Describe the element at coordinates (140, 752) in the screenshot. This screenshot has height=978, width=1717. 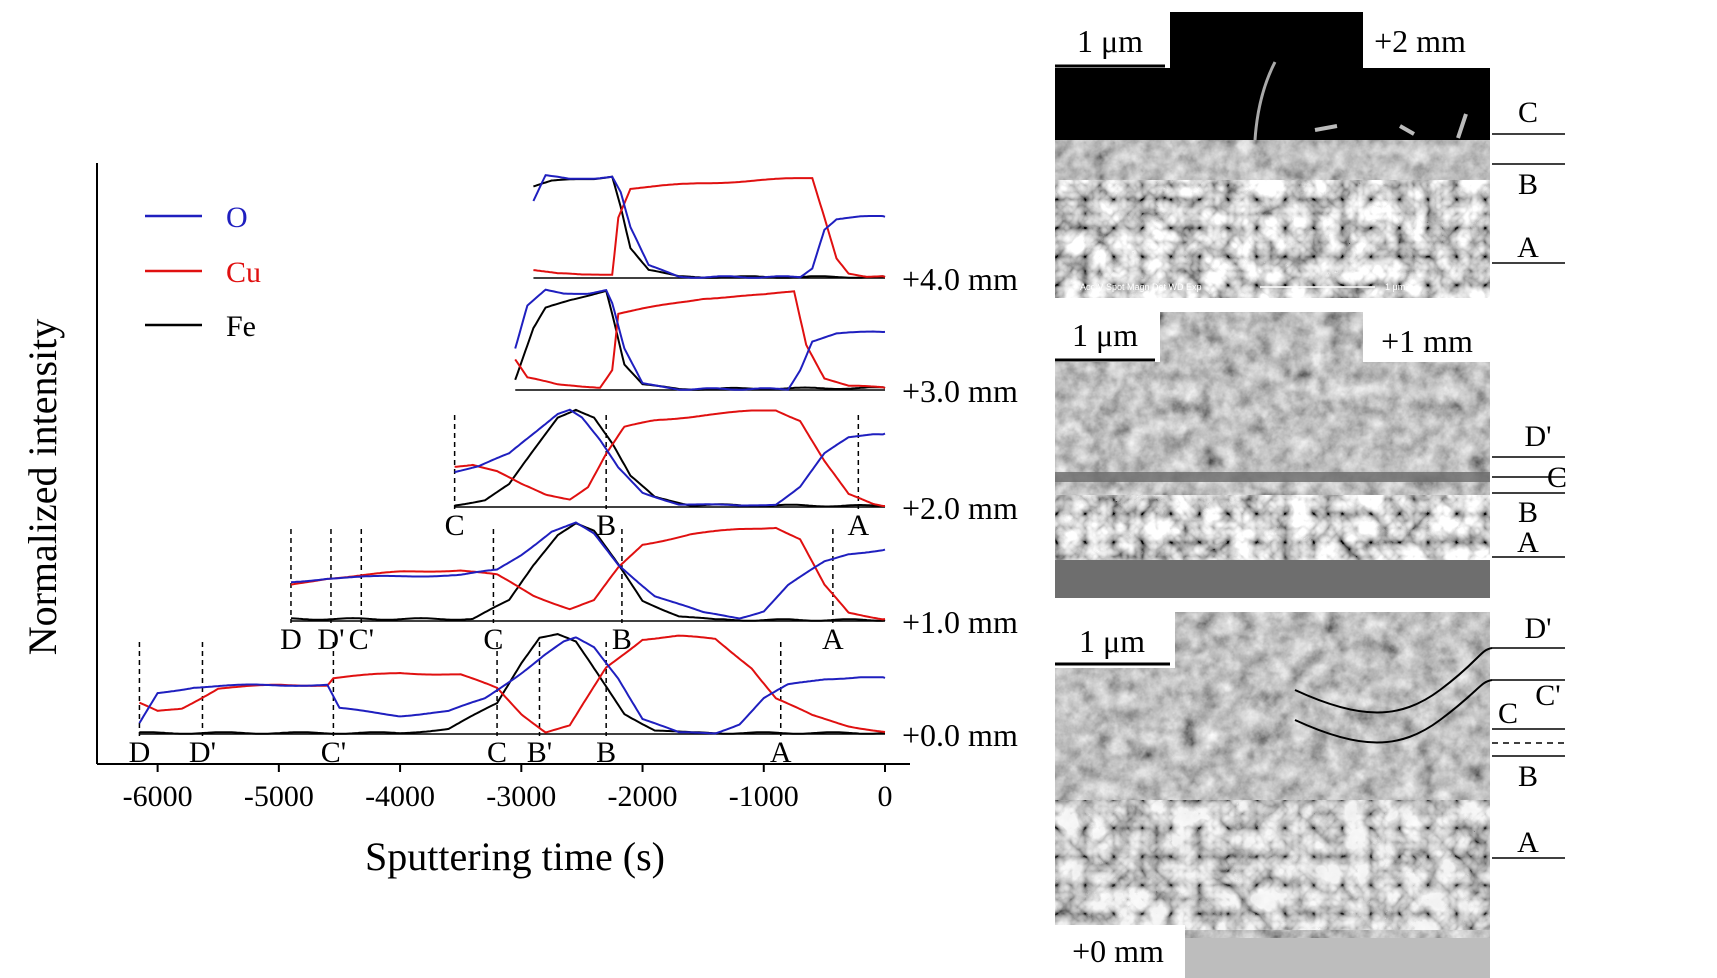
I see `boundary-label-9: D` at that location.